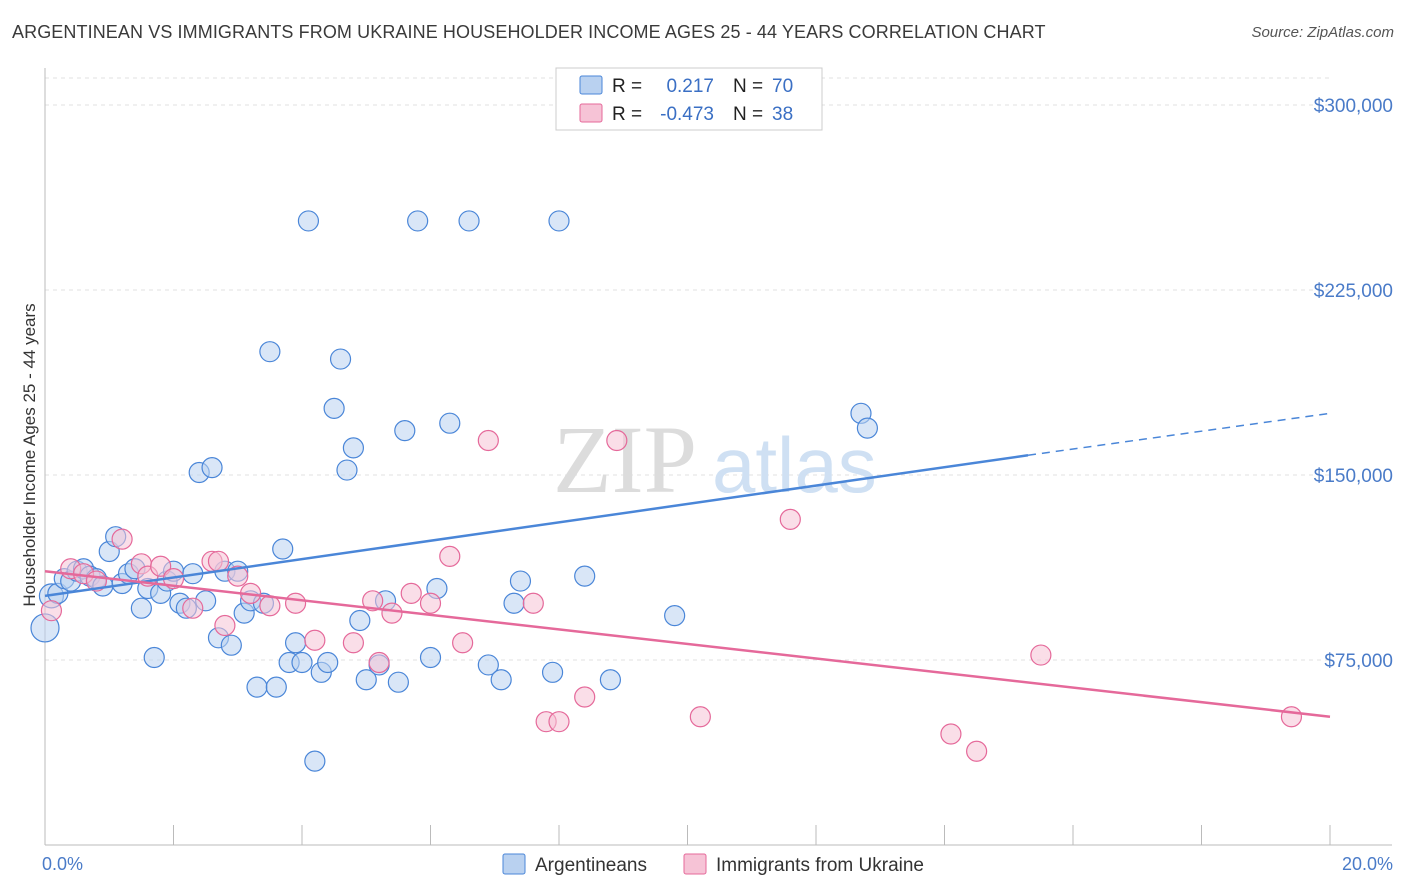 The width and height of the screenshot is (1406, 892). I want to click on trend-argentineans-solid, so click(536, 526).